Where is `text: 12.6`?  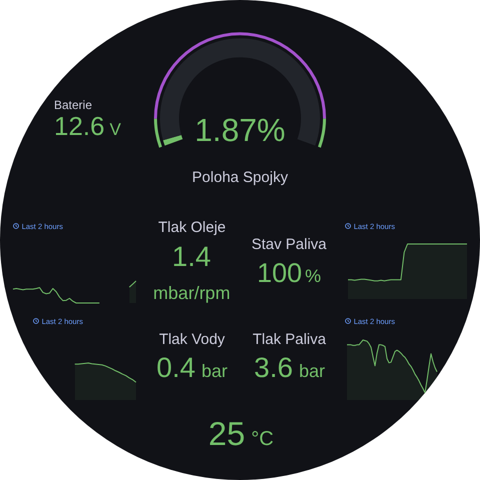 text: 12.6 is located at coordinates (79, 126).